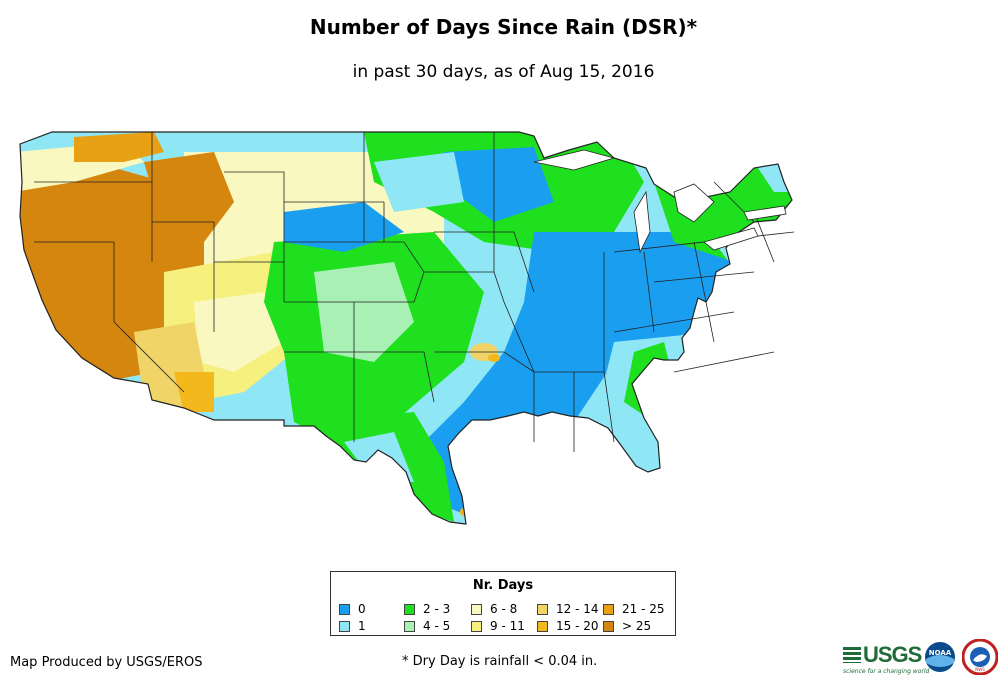 The width and height of the screenshot is (1007, 691). What do you see at coordinates (940, 653) in the screenshot?
I see `noaa-logo-text: NOAA` at bounding box center [940, 653].